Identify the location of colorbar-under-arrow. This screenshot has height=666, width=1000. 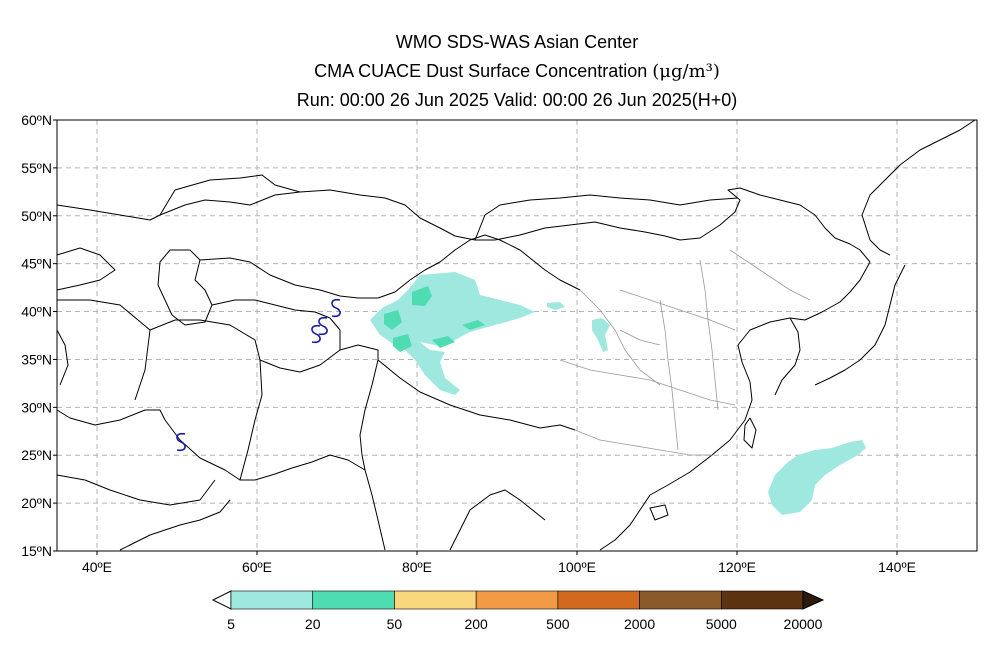
(221, 600).